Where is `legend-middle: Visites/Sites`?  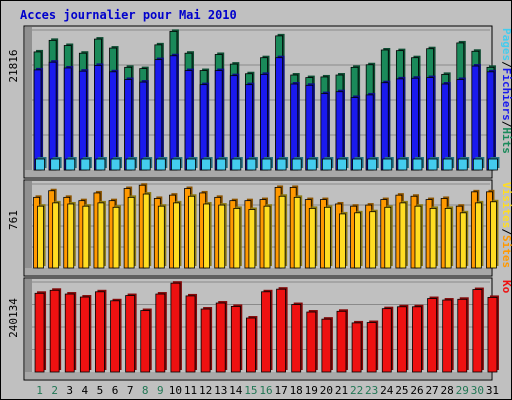
legend-middle: Visites/Sites is located at coordinates (506, 225).